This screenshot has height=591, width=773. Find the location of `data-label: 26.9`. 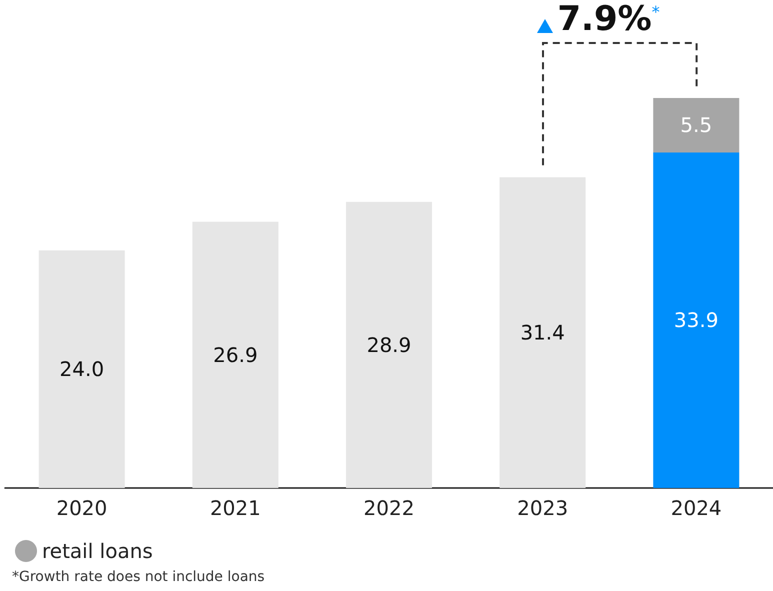

data-label: 26.9 is located at coordinates (235, 354).